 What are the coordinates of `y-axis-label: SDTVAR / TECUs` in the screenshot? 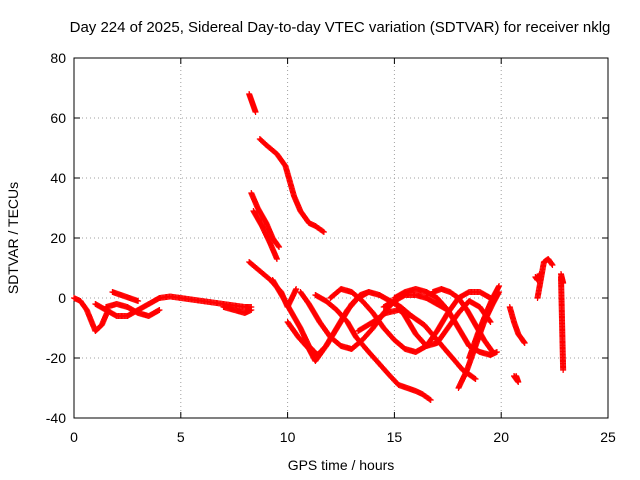 It's located at (13, 238).